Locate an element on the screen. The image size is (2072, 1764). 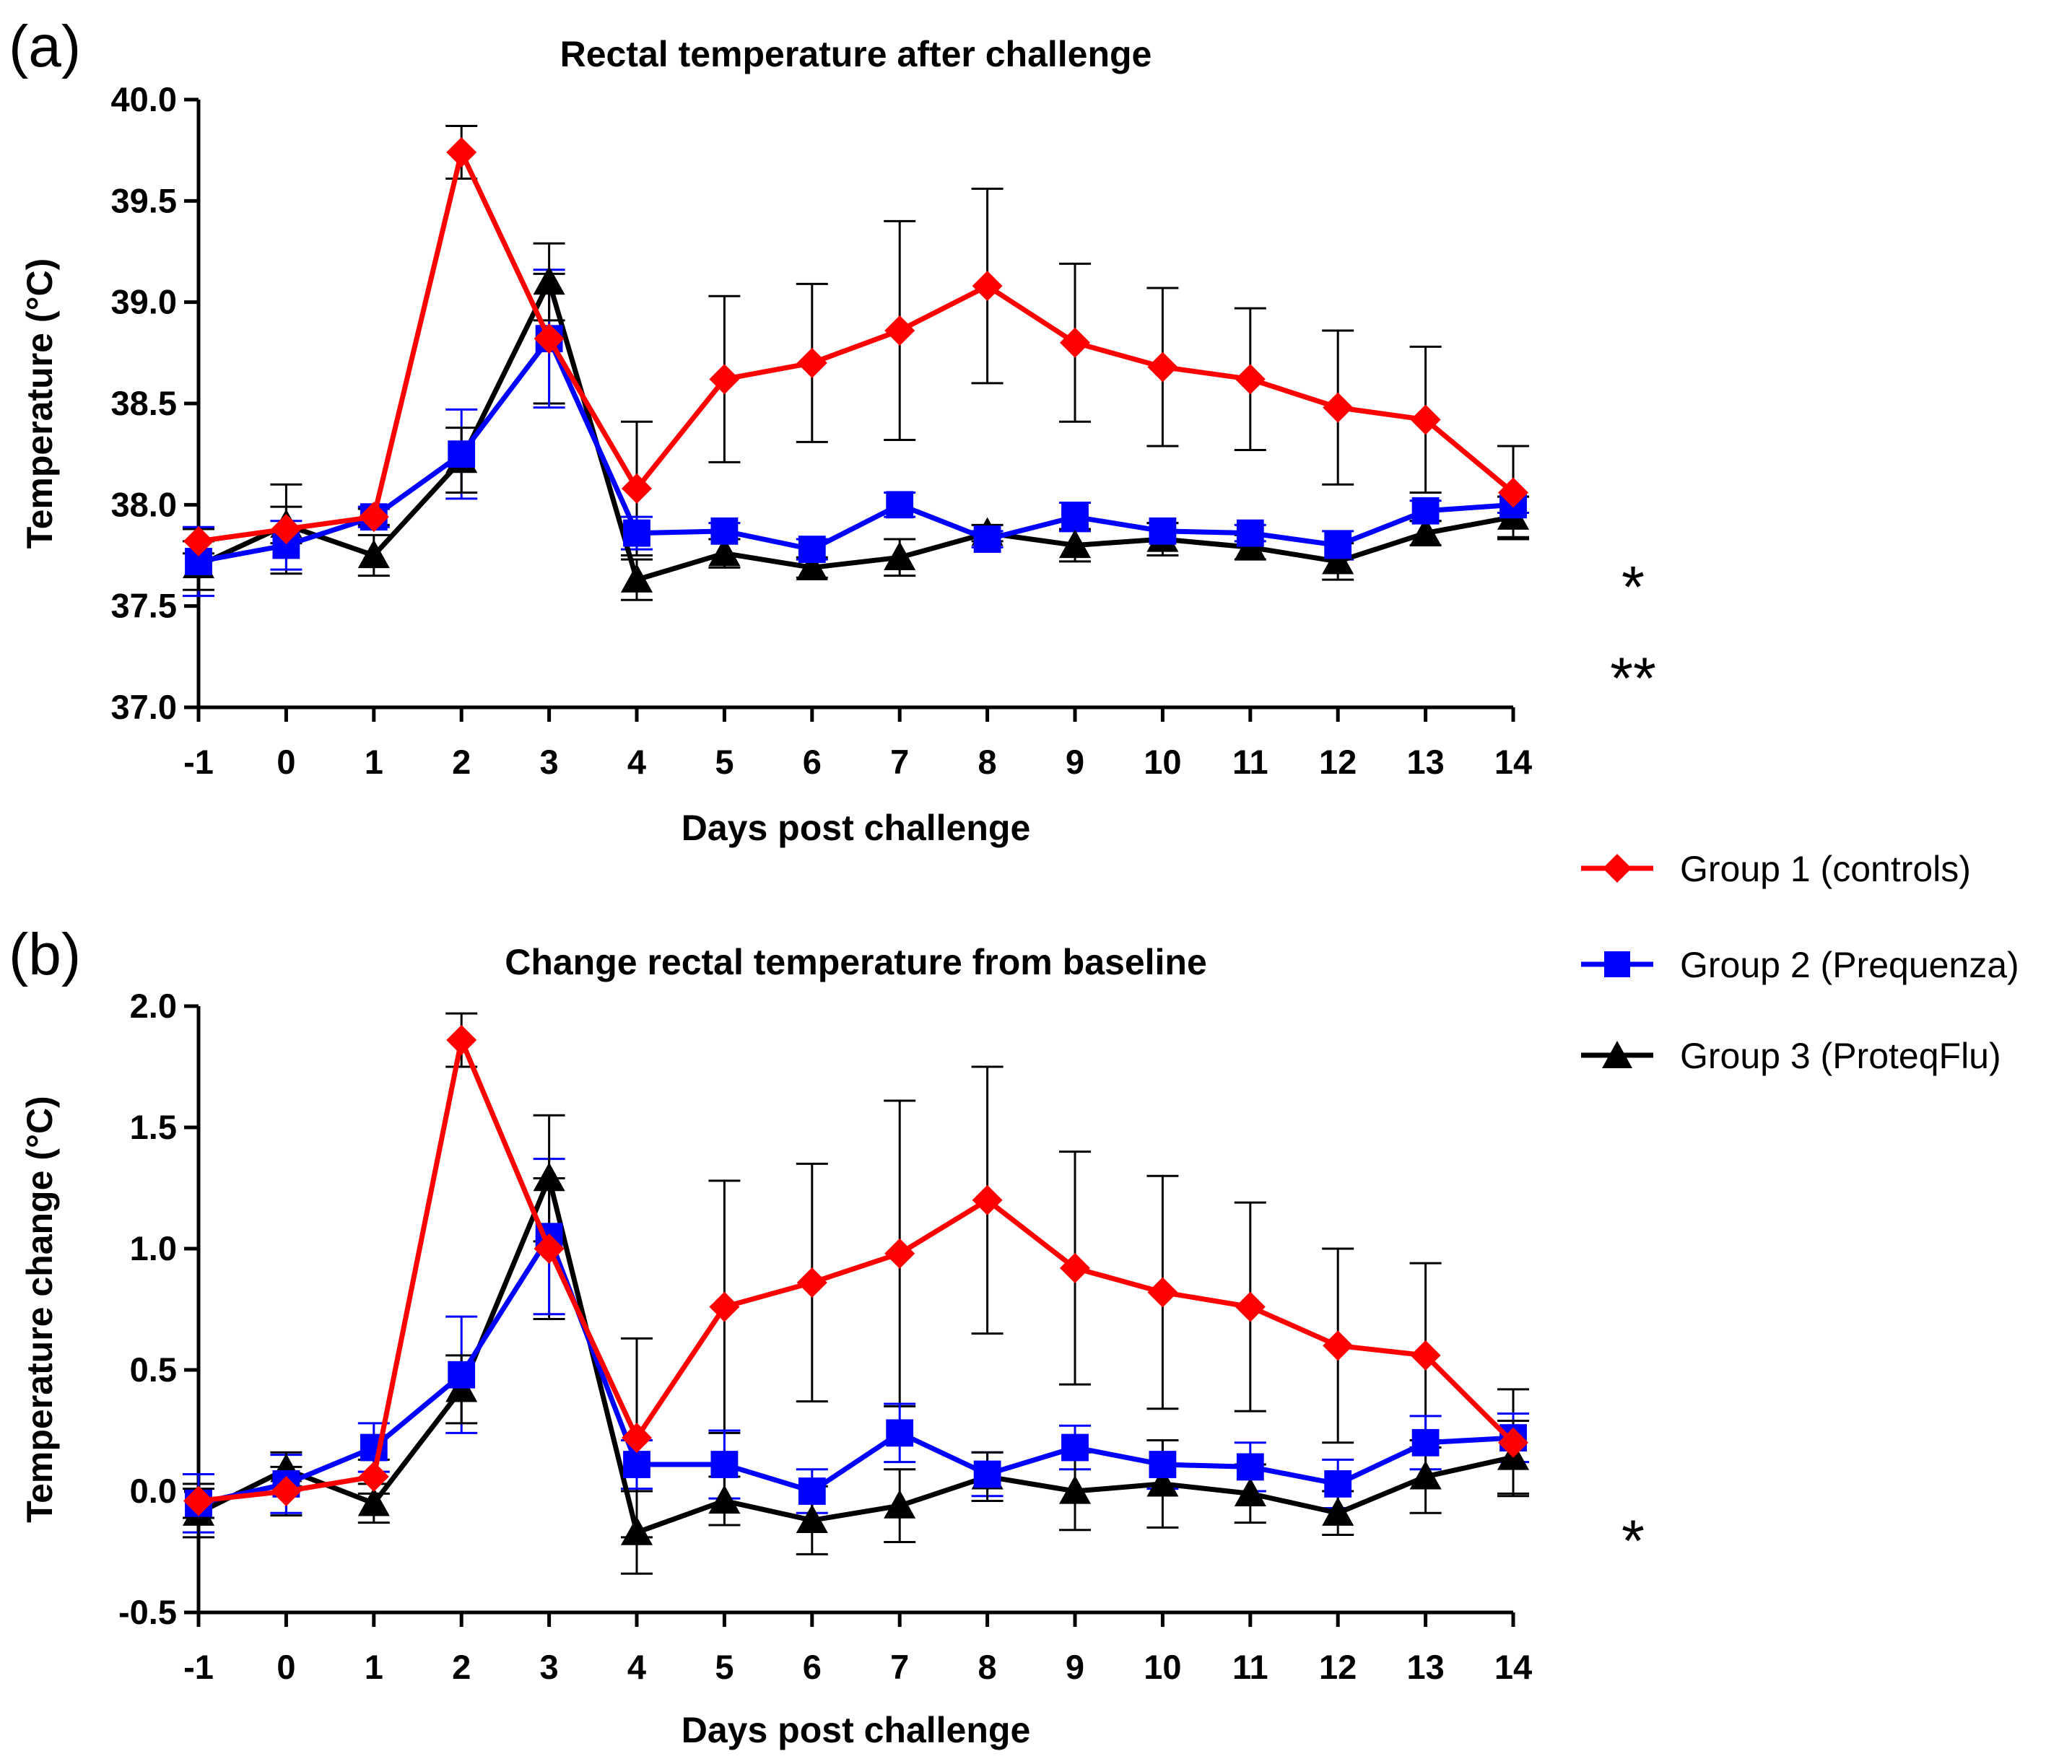
y-tick-label: 2.0 is located at coordinates (153, 1006).